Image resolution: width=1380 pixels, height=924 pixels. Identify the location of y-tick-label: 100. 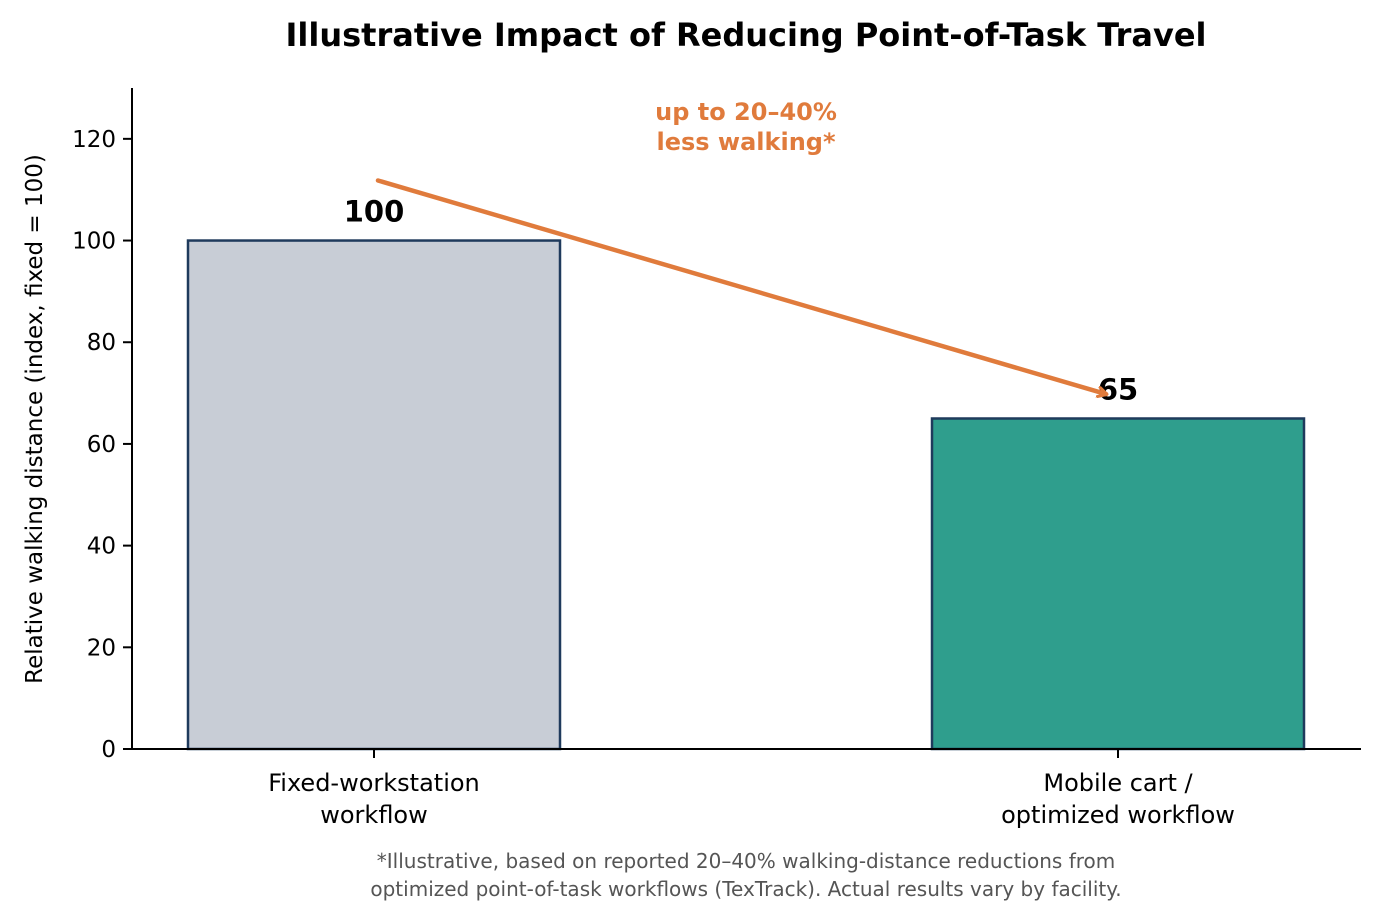
(94, 242).